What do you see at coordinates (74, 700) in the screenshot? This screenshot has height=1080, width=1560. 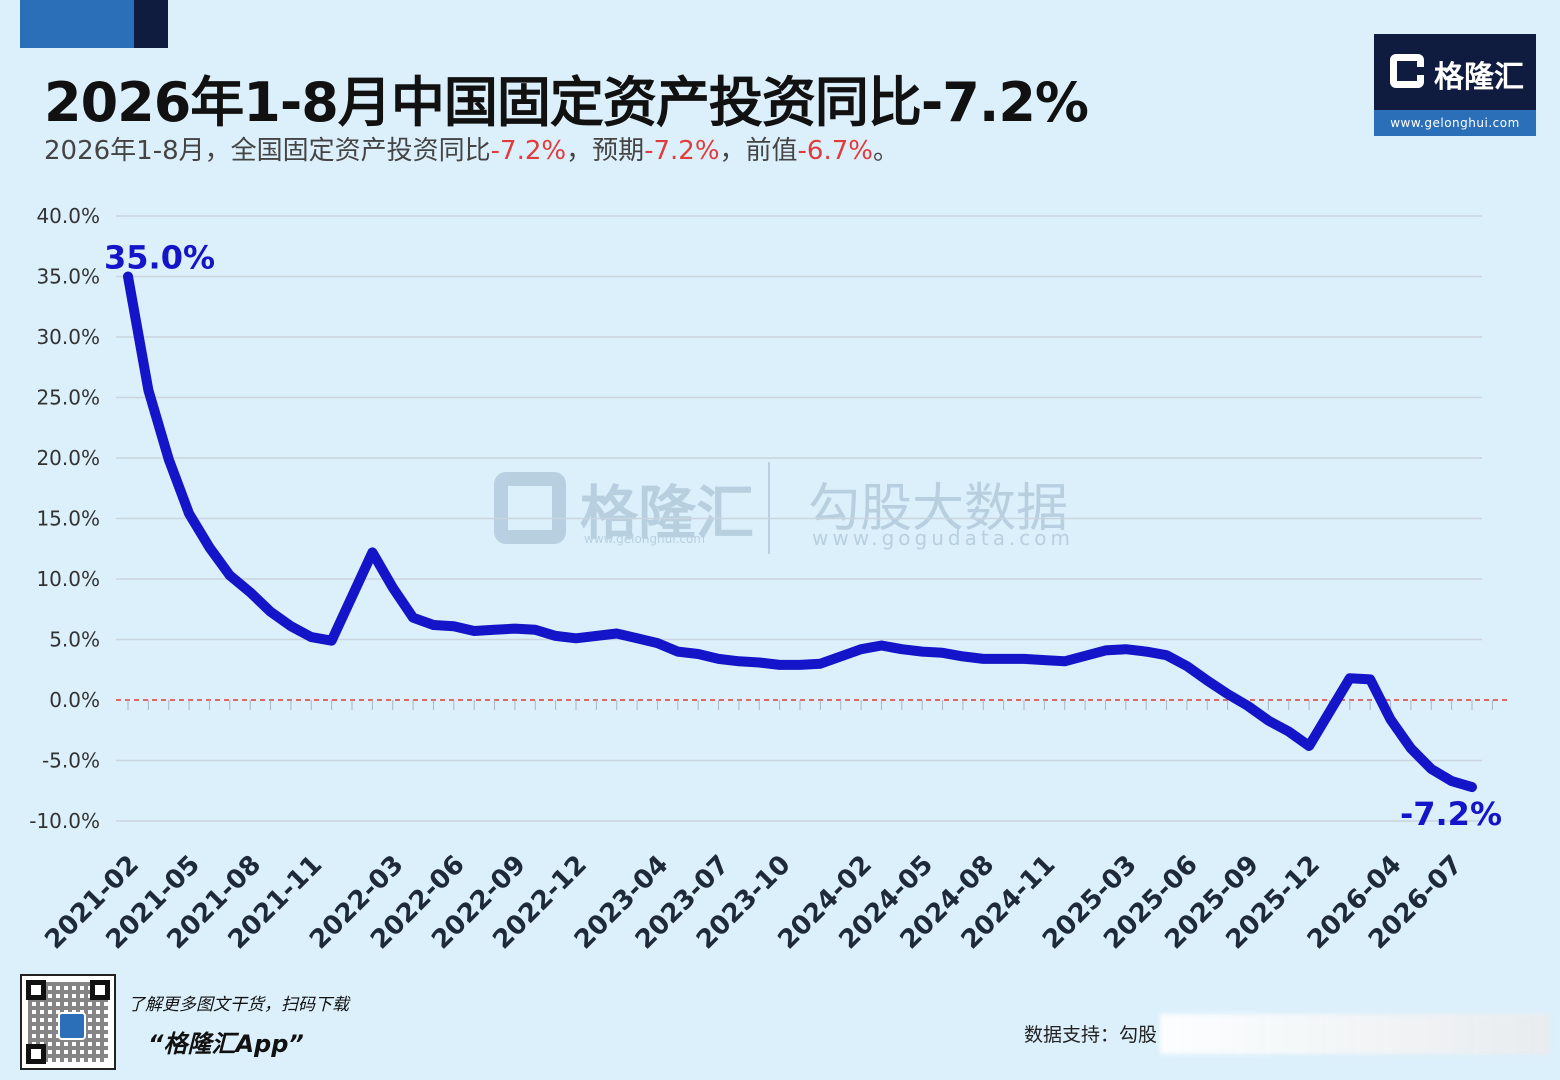 I see `y-tick-label: 0.0%` at bounding box center [74, 700].